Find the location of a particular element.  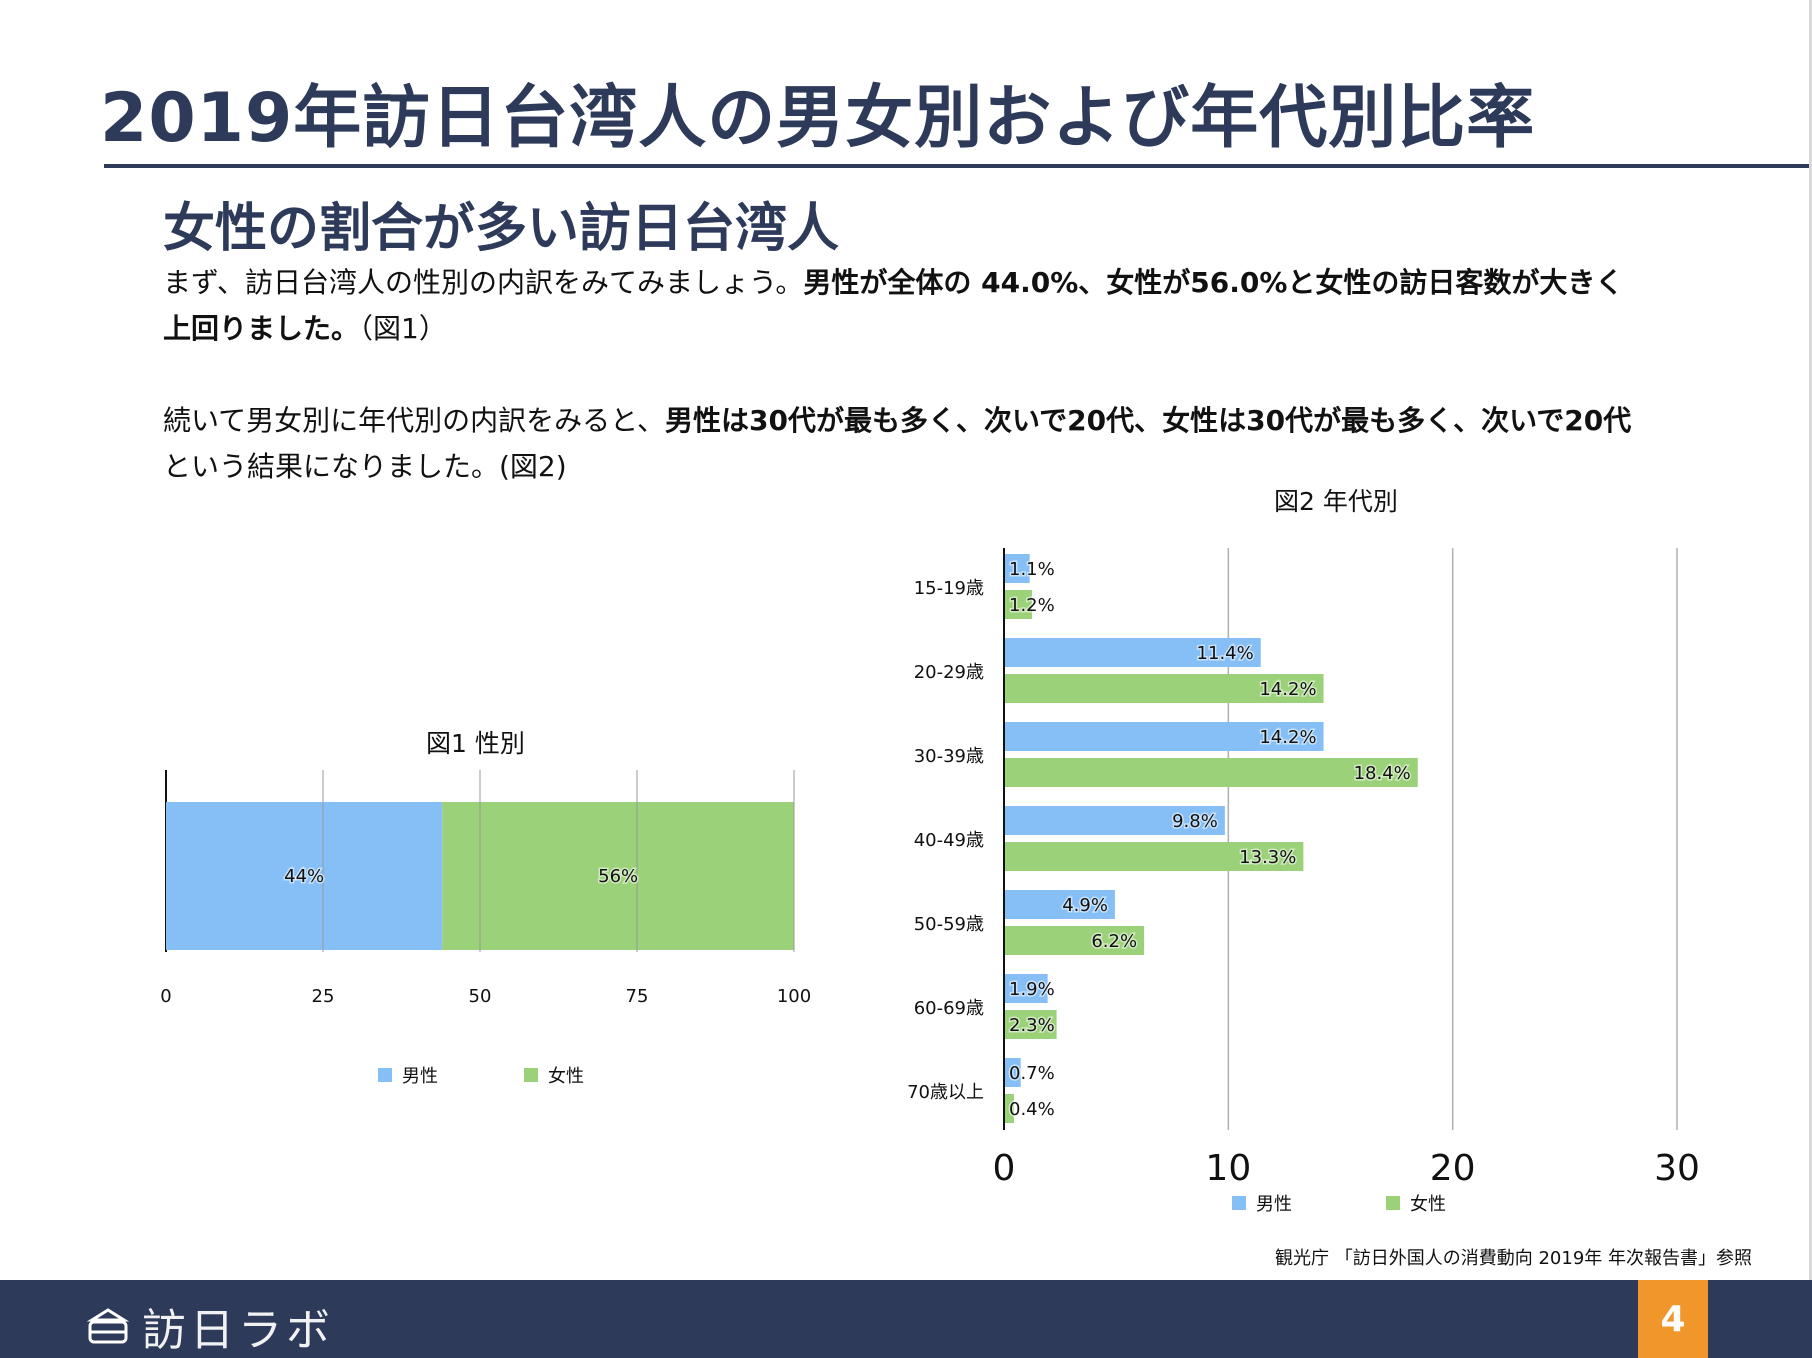

chart1-title: 図1 性別 is located at coordinates (475, 743).